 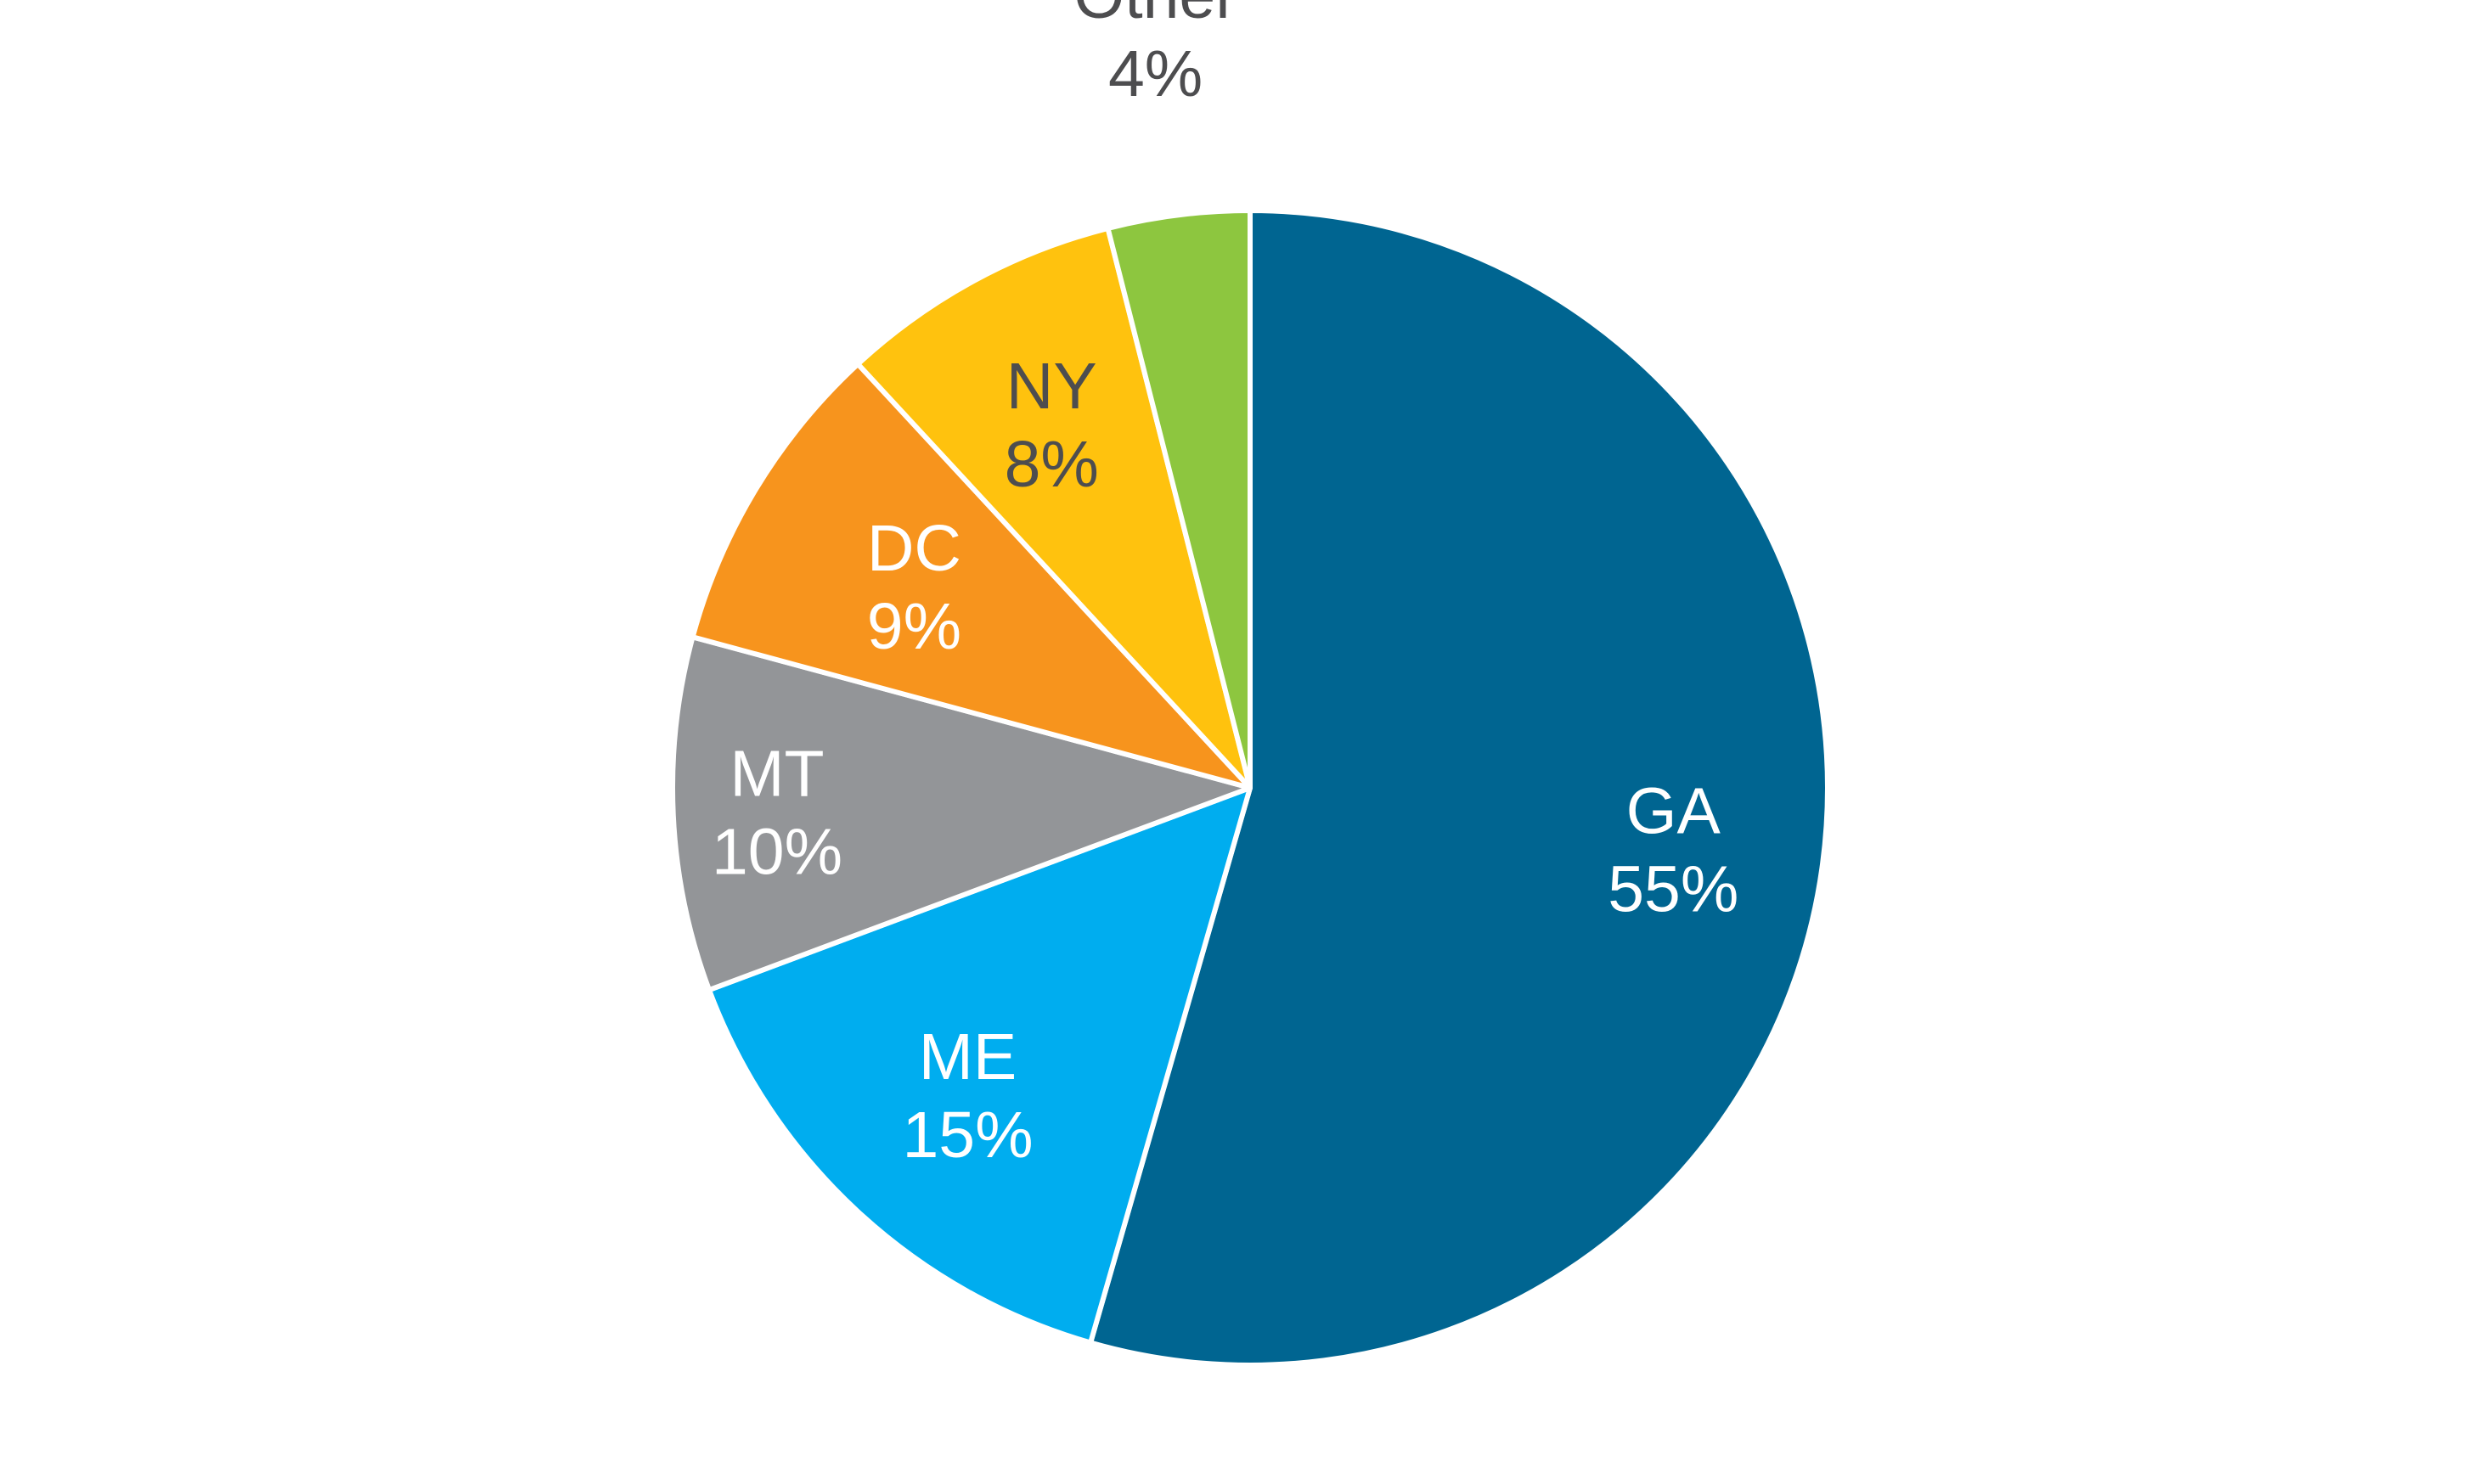 I want to click on pie-slice-ny, so click(x=1054, y=507).